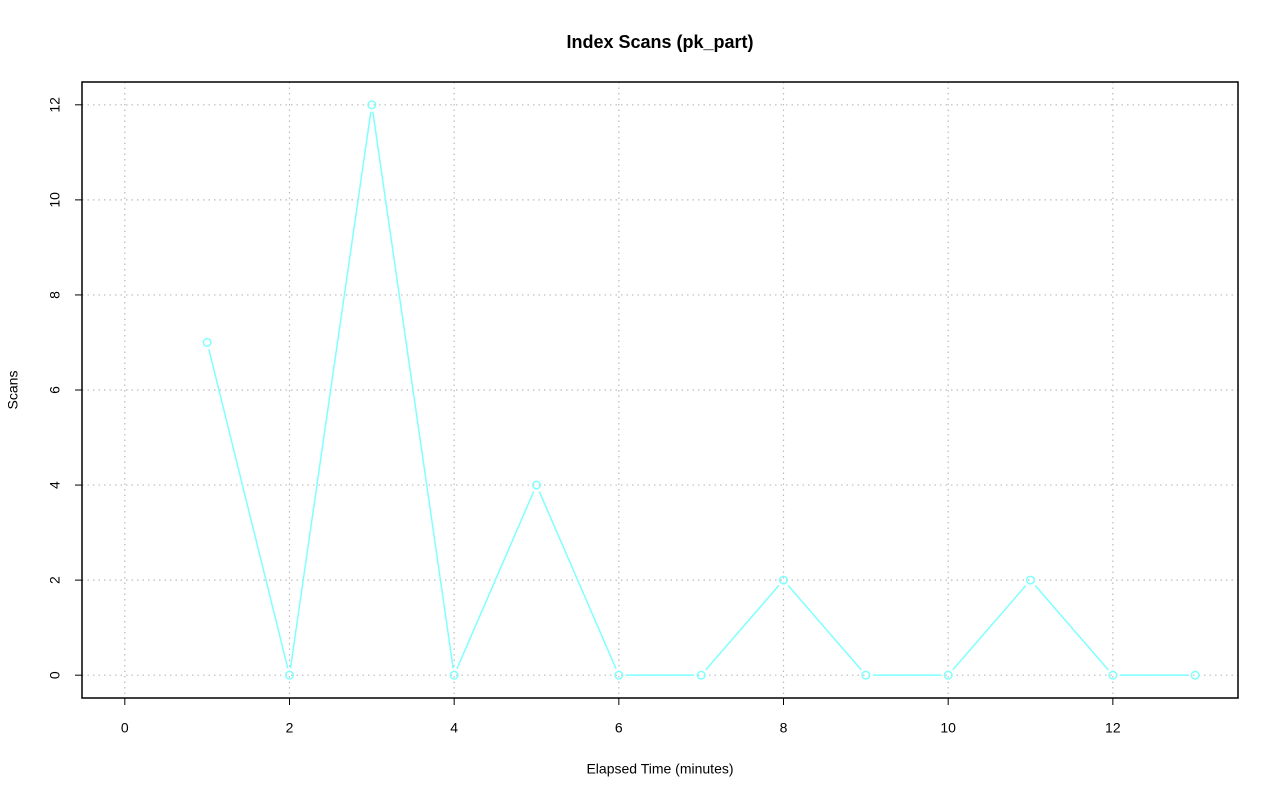  Describe the element at coordinates (619, 728) in the screenshot. I see `x-tick-label: 6` at that location.